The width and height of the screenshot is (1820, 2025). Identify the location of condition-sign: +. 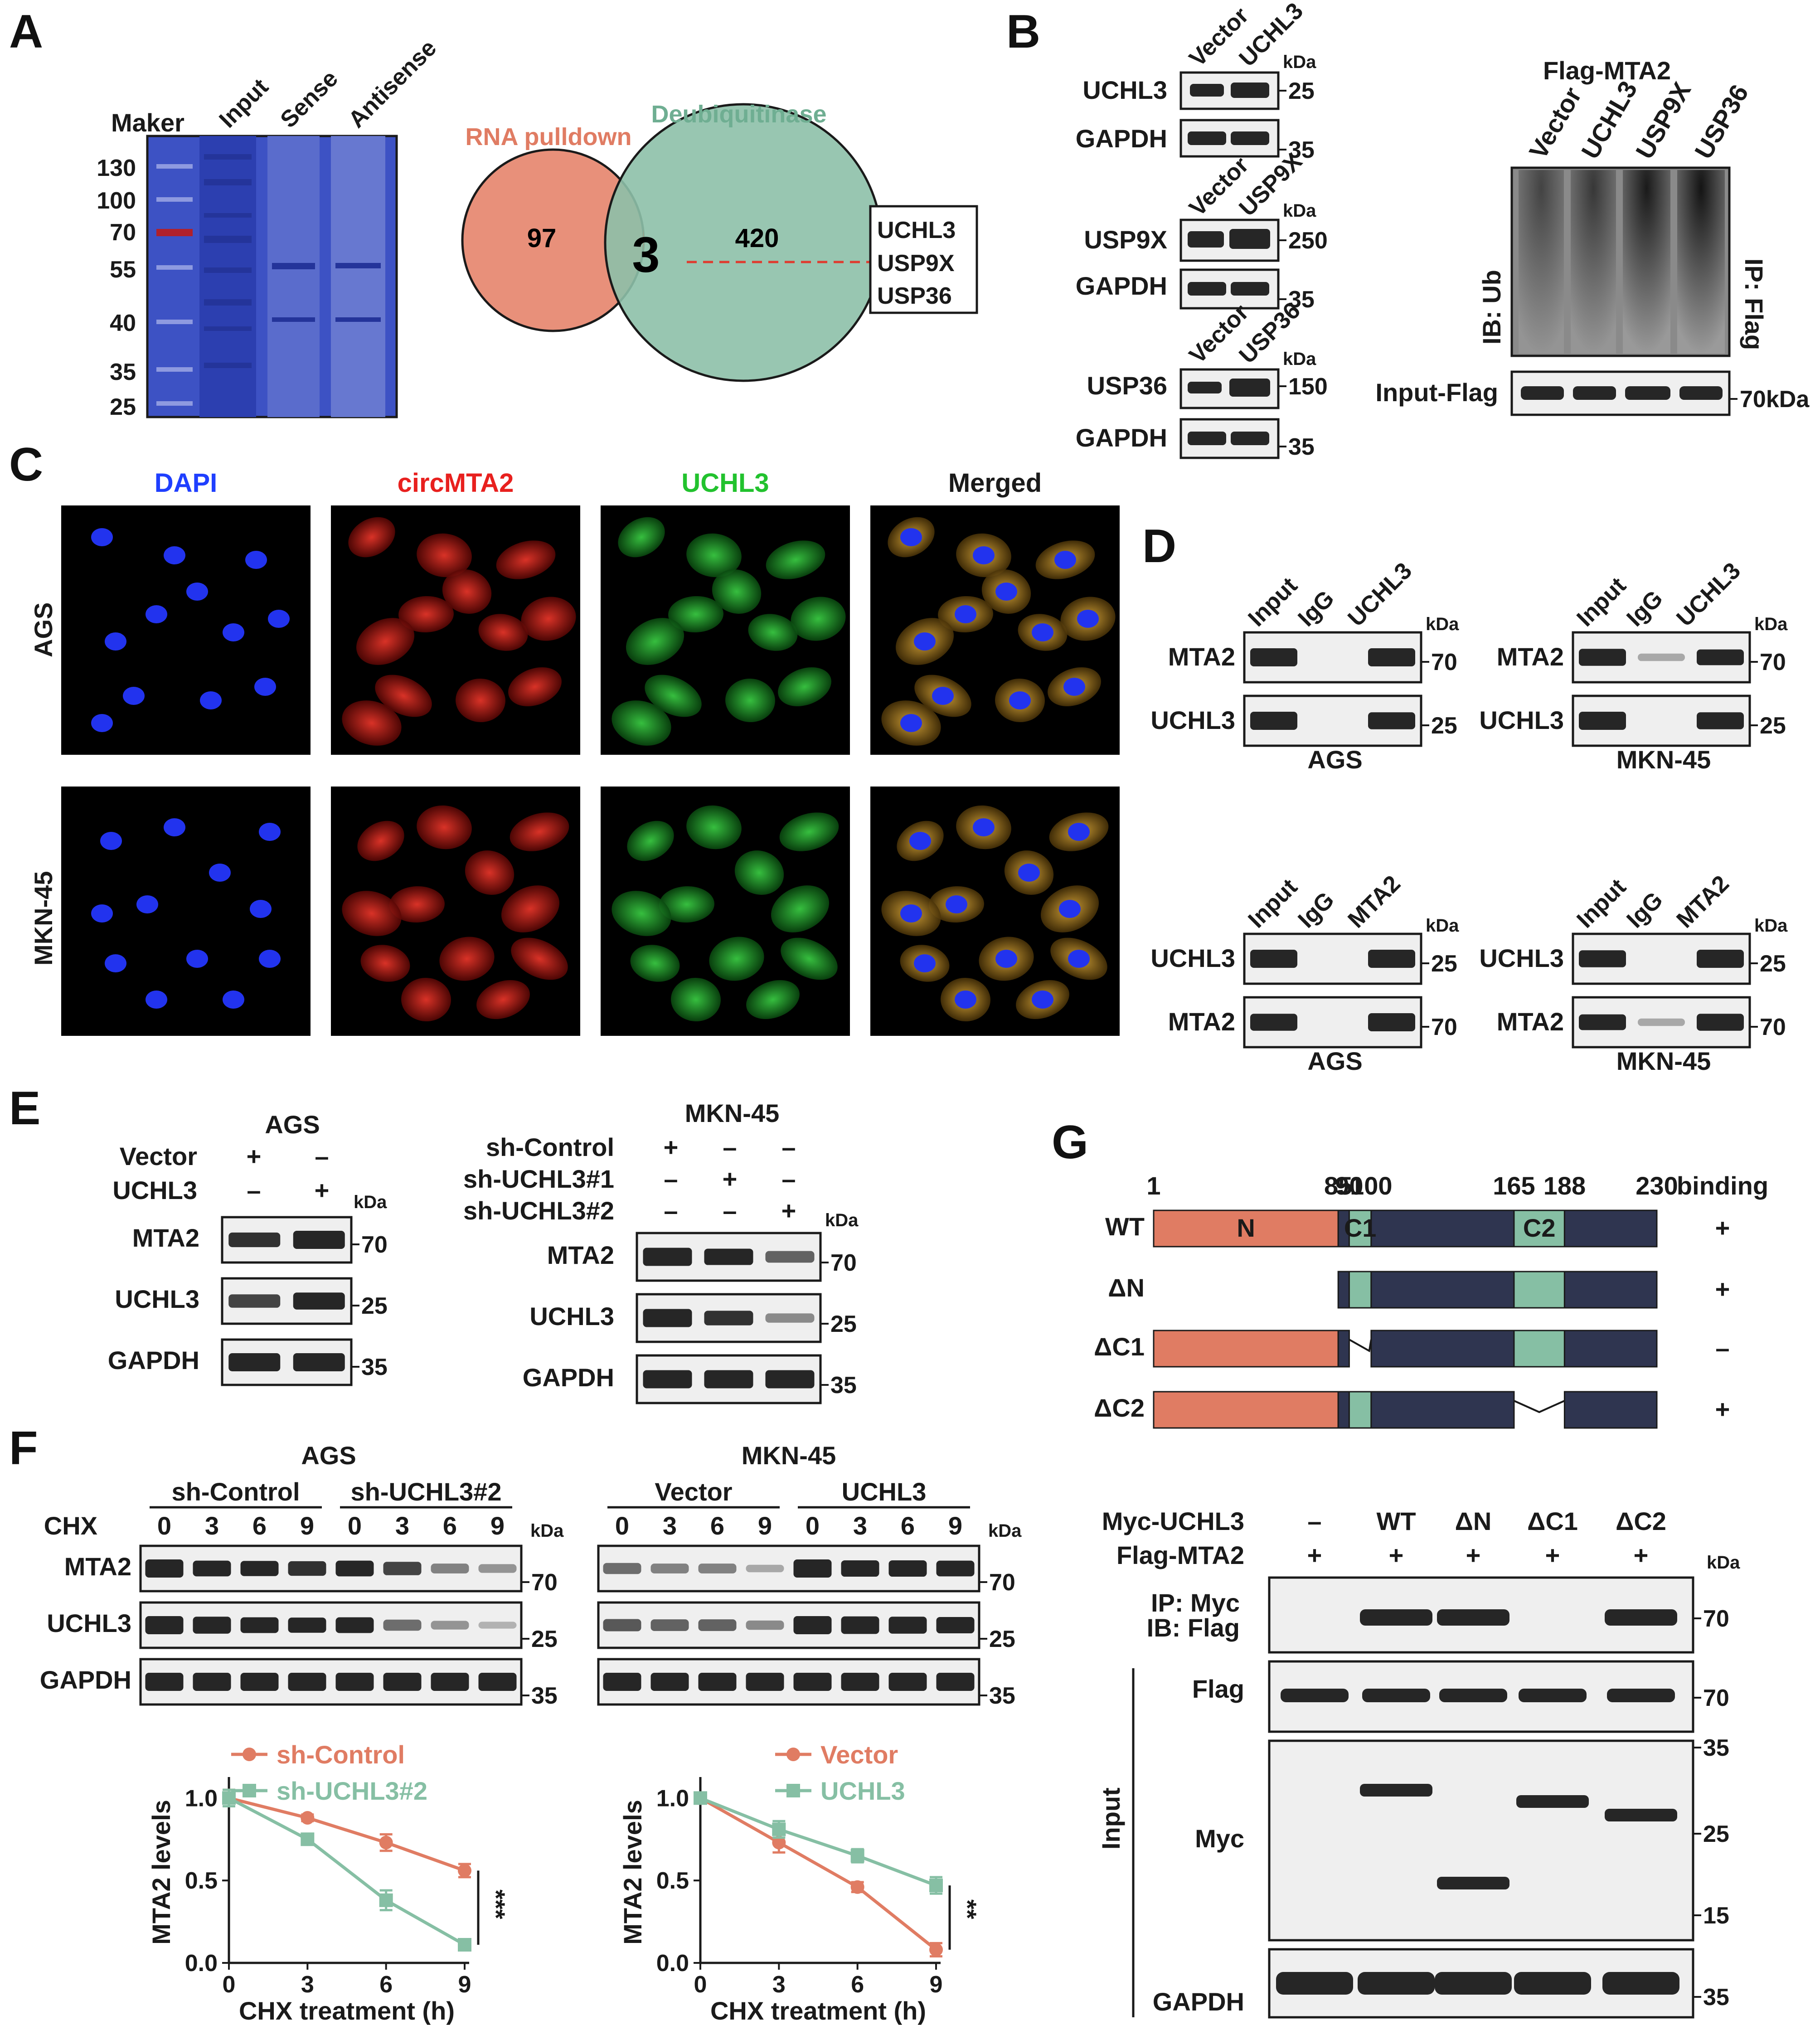
(788, 1210).